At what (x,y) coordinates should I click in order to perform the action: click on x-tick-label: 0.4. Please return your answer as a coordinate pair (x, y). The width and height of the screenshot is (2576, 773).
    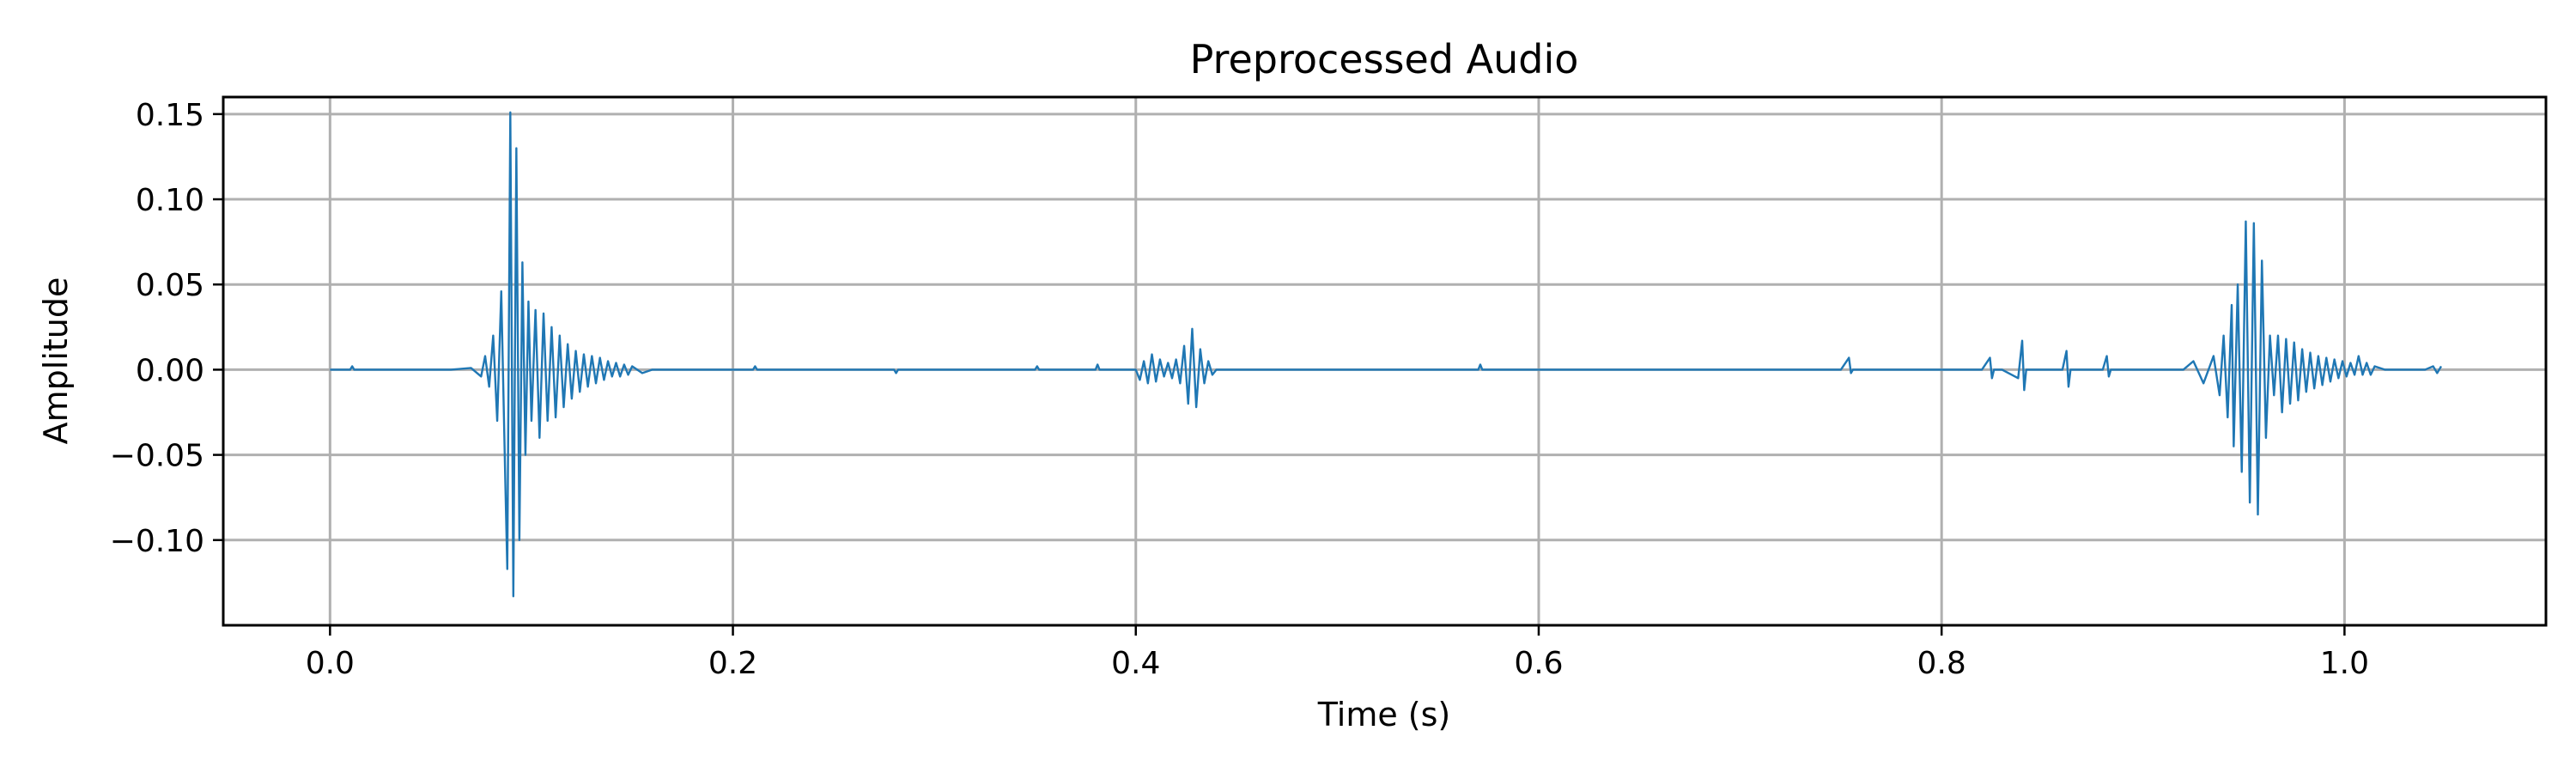
    Looking at the image, I should click on (1135, 663).